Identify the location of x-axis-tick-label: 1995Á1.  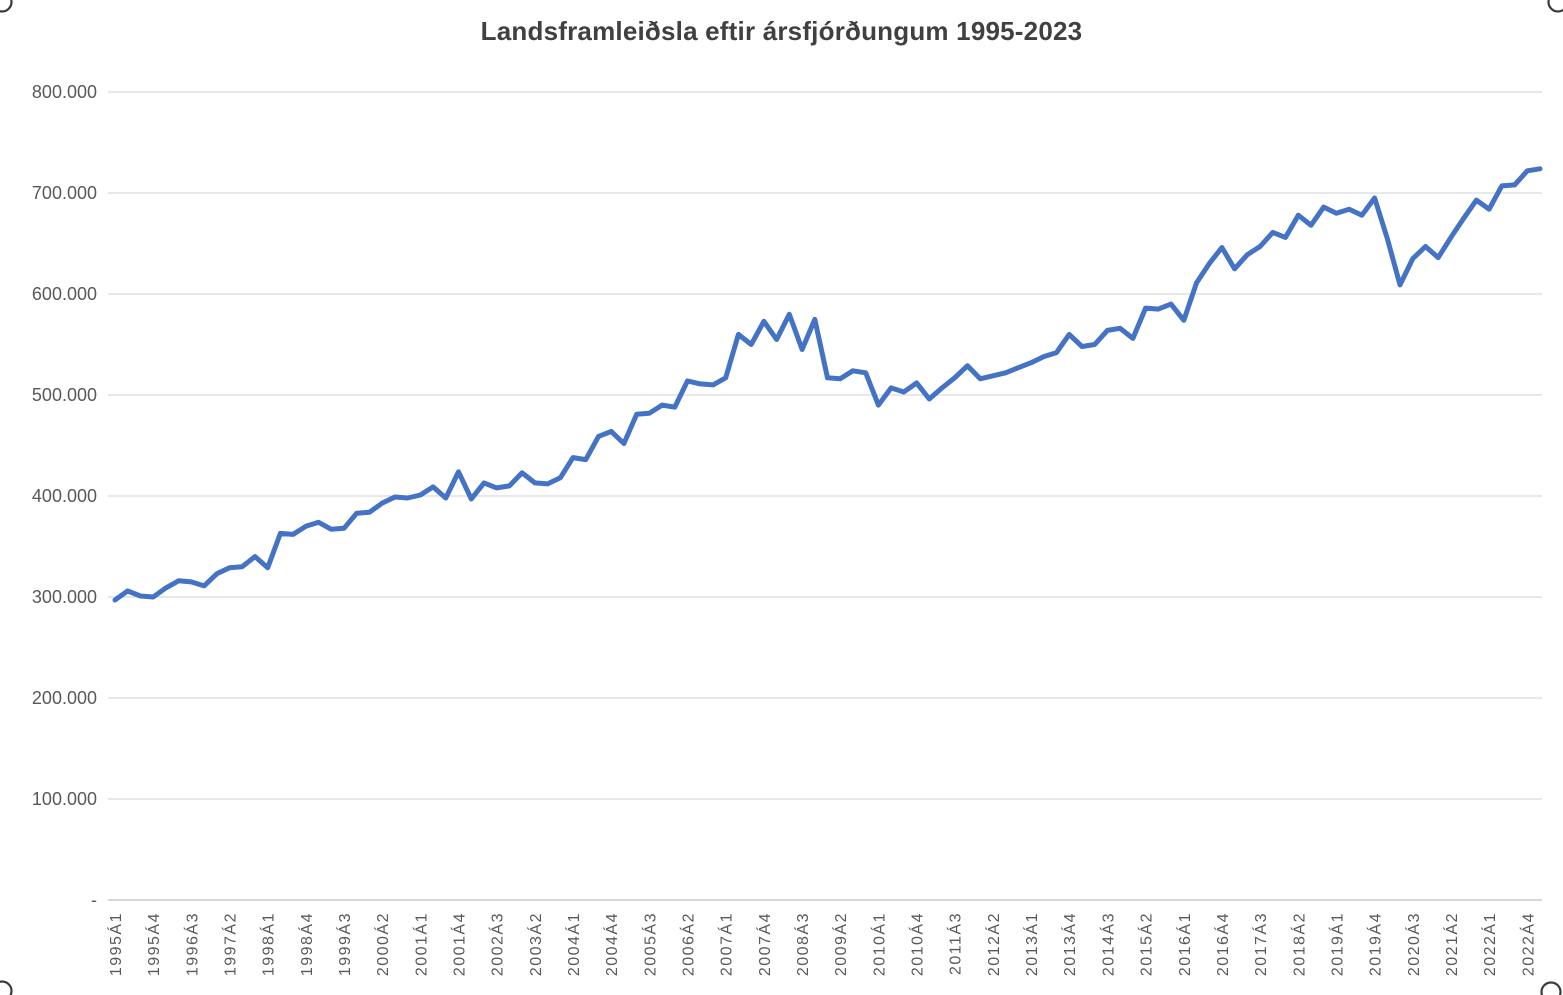
(115, 944).